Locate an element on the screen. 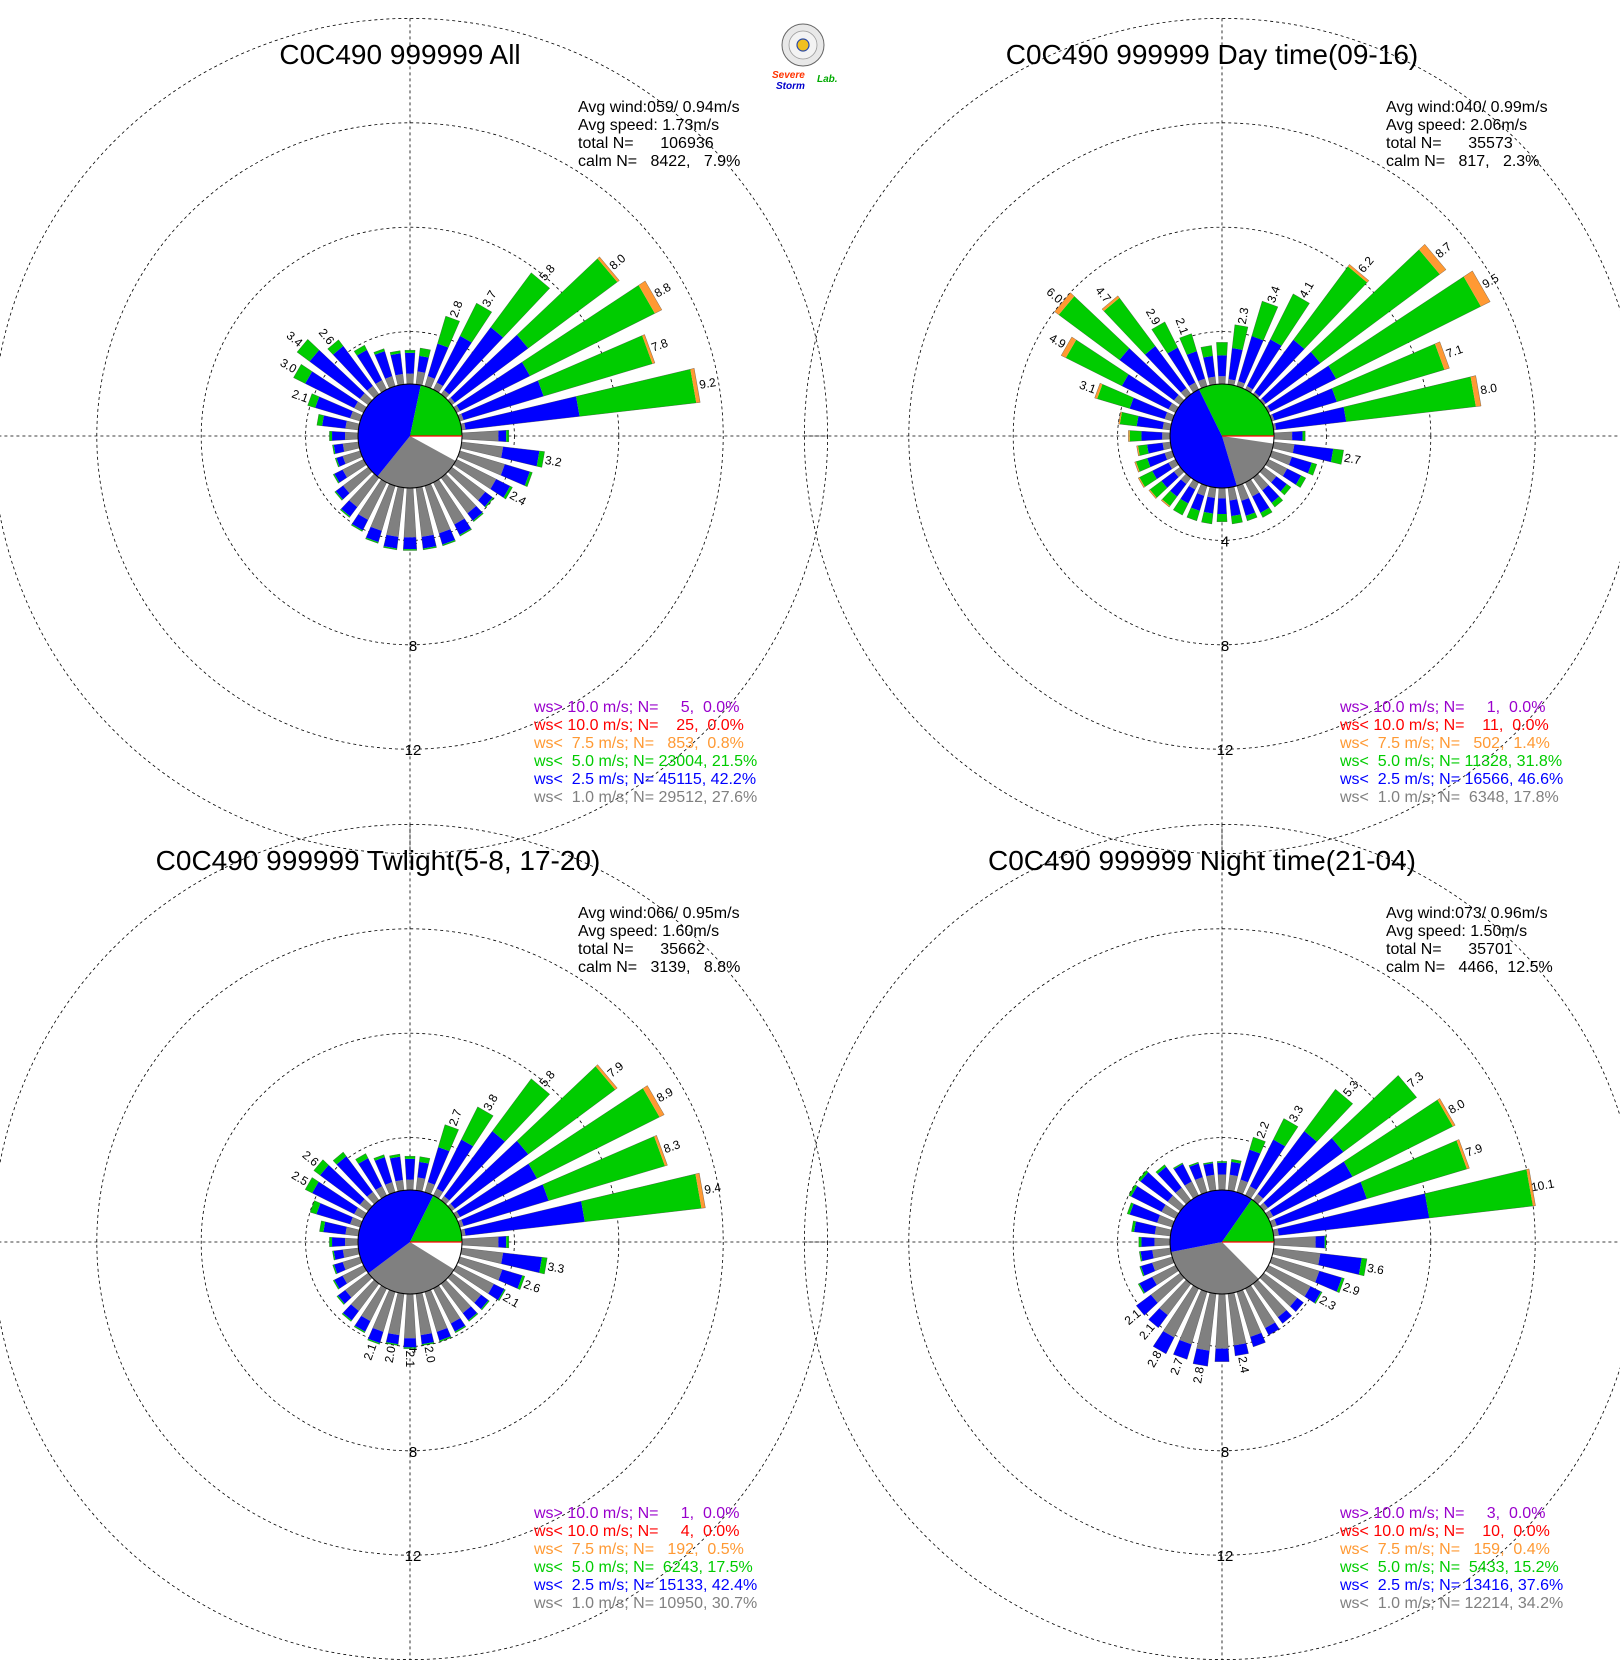 This screenshot has height=1660, width=1620. bar-label: 2.7 is located at coordinates (455, 1117).